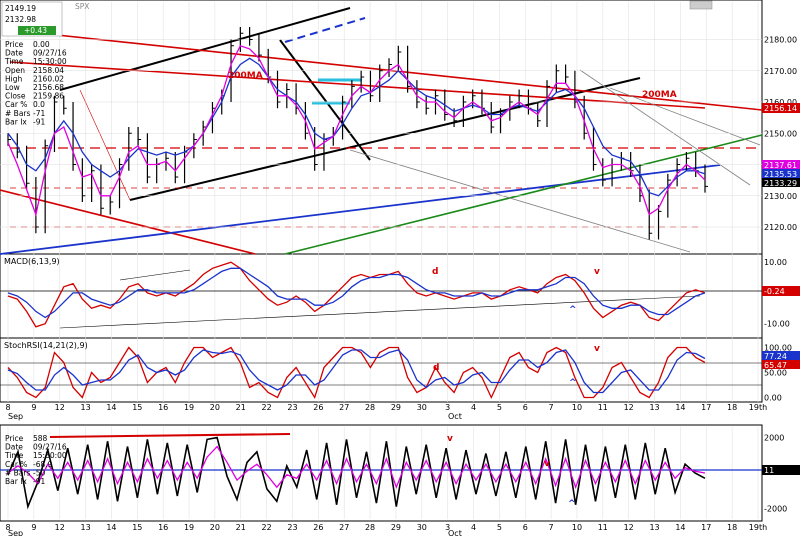  Describe the element at coordinates (48, 96) in the screenshot. I see `info-value: 2159.86` at that location.